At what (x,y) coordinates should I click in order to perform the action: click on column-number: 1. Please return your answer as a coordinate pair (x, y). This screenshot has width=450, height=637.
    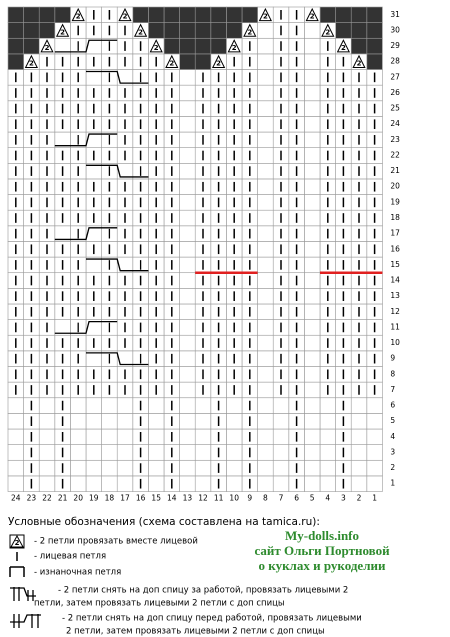
    Looking at the image, I should click on (374, 498).